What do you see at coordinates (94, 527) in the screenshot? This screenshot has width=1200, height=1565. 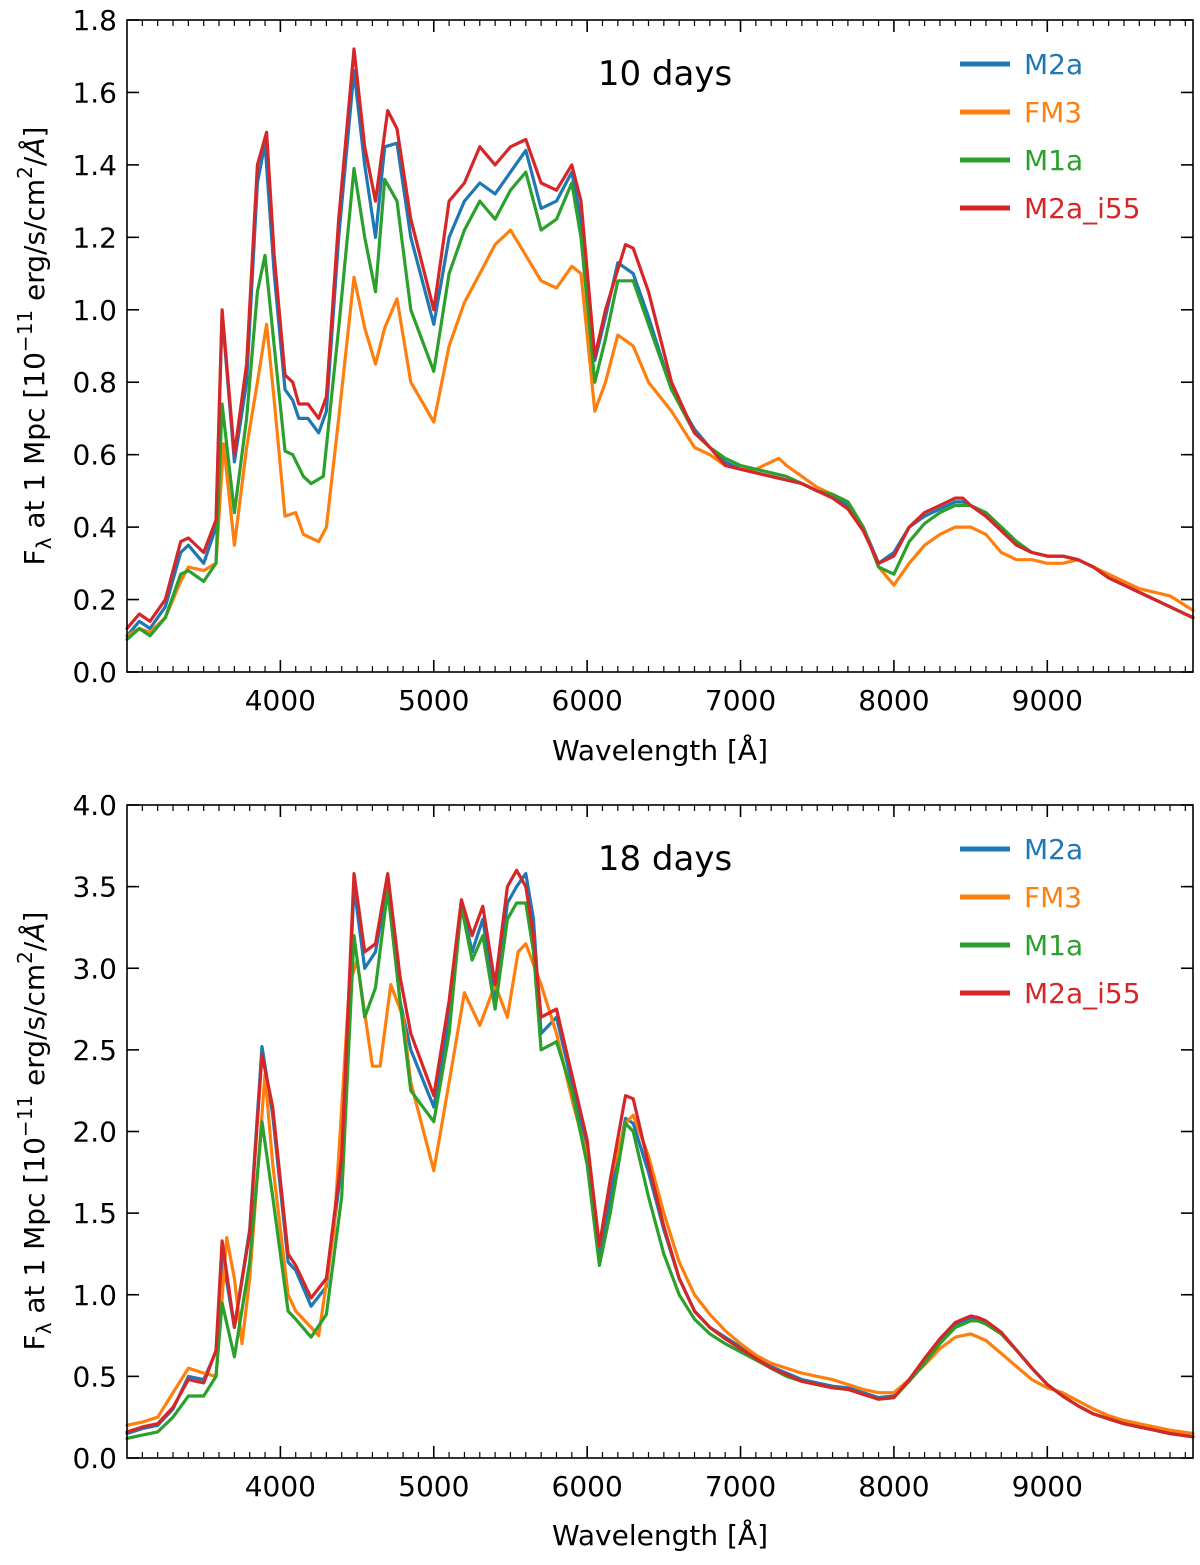 I see `y-tick-label: 0.4` at bounding box center [94, 527].